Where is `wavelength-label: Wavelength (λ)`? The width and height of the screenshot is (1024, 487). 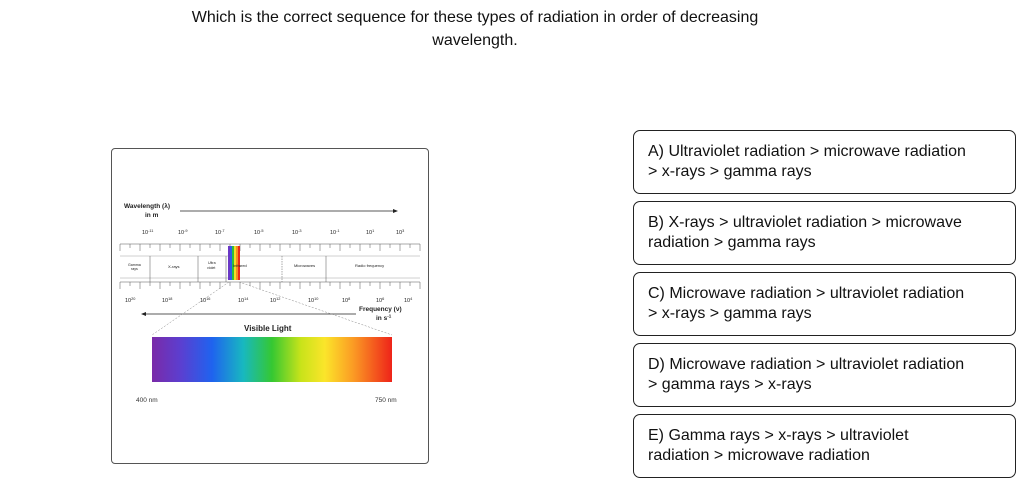 wavelength-label: Wavelength (λ) is located at coordinates (147, 206).